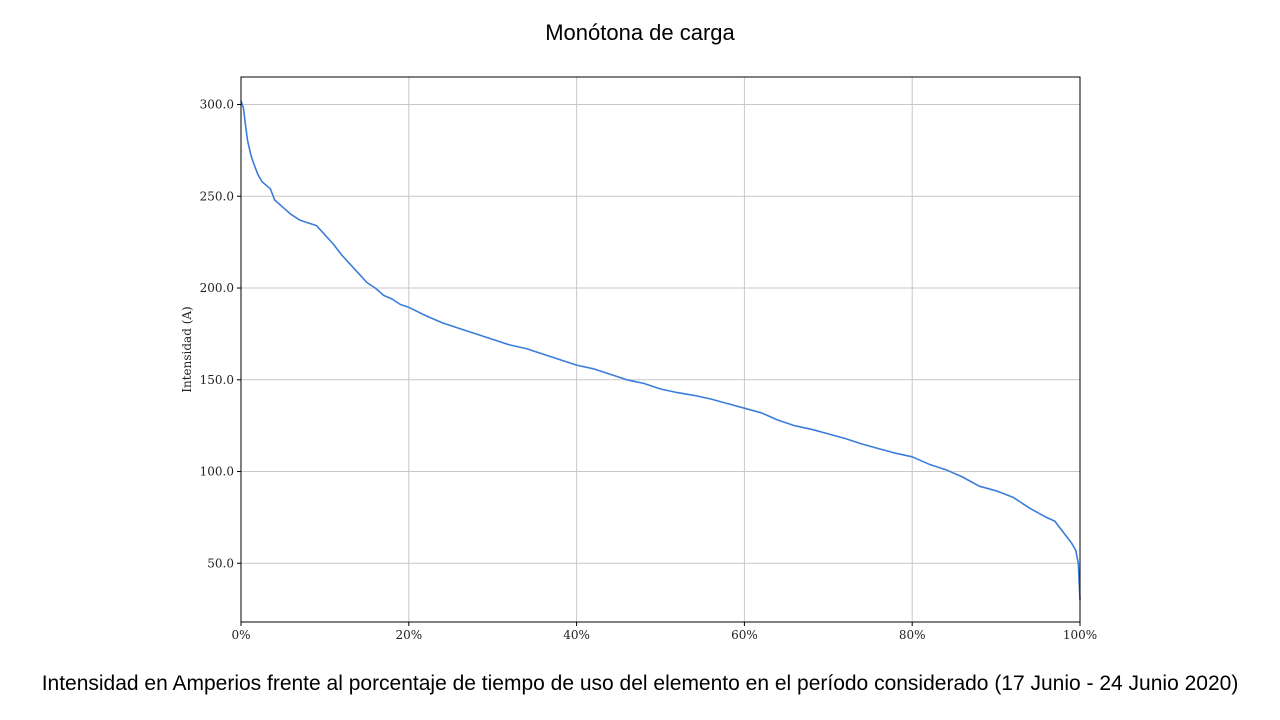  I want to click on x-tick-label: 80%, so click(912, 635).